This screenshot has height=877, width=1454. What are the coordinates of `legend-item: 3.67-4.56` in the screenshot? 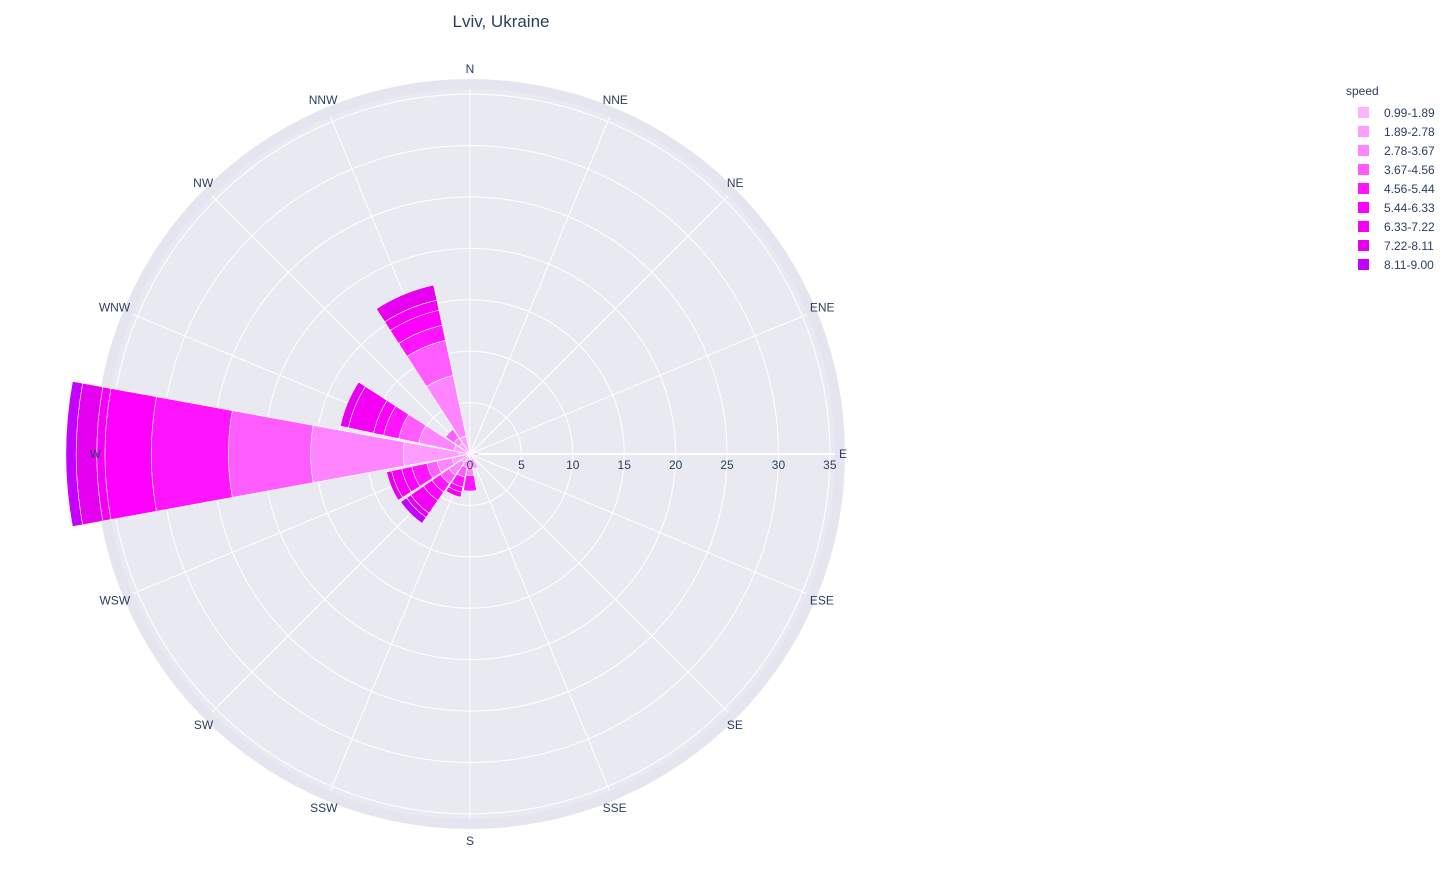 It's located at (1390, 169).